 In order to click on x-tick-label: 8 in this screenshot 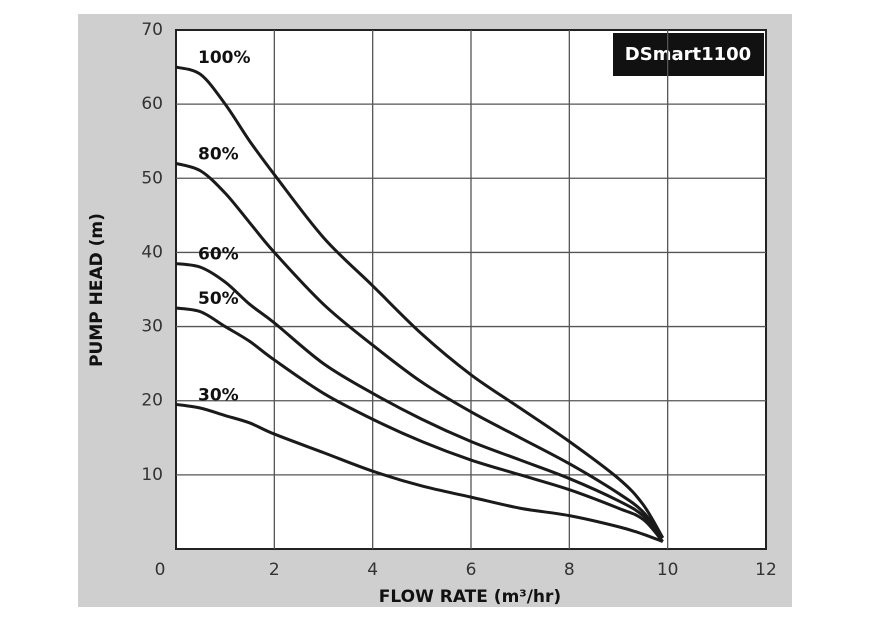, I will do `click(569, 570)`.